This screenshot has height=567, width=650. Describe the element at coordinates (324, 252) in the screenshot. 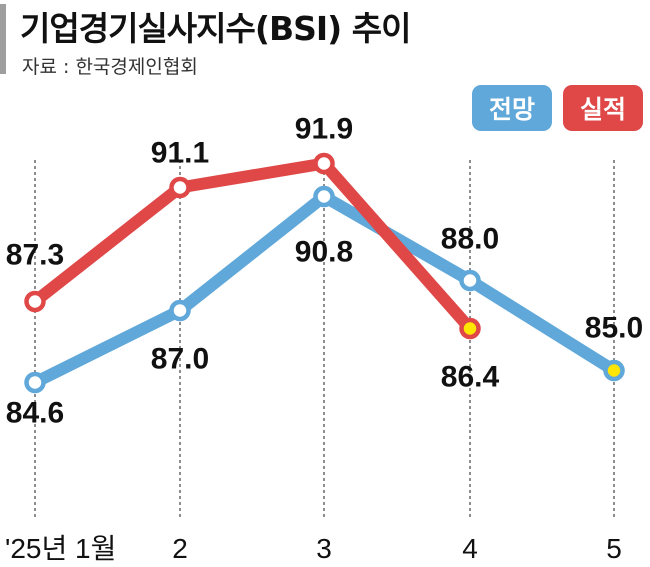

I see `data-label-forecast: 90.8` at that location.